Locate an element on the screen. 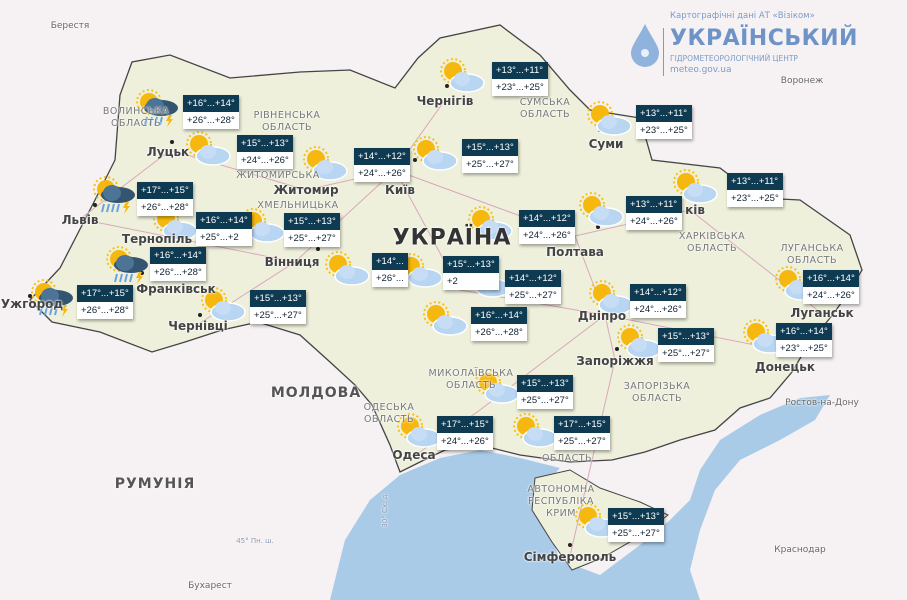 The width and height of the screenshot is (907, 600). day-temperature: +25°...+2 is located at coordinates (224, 237).